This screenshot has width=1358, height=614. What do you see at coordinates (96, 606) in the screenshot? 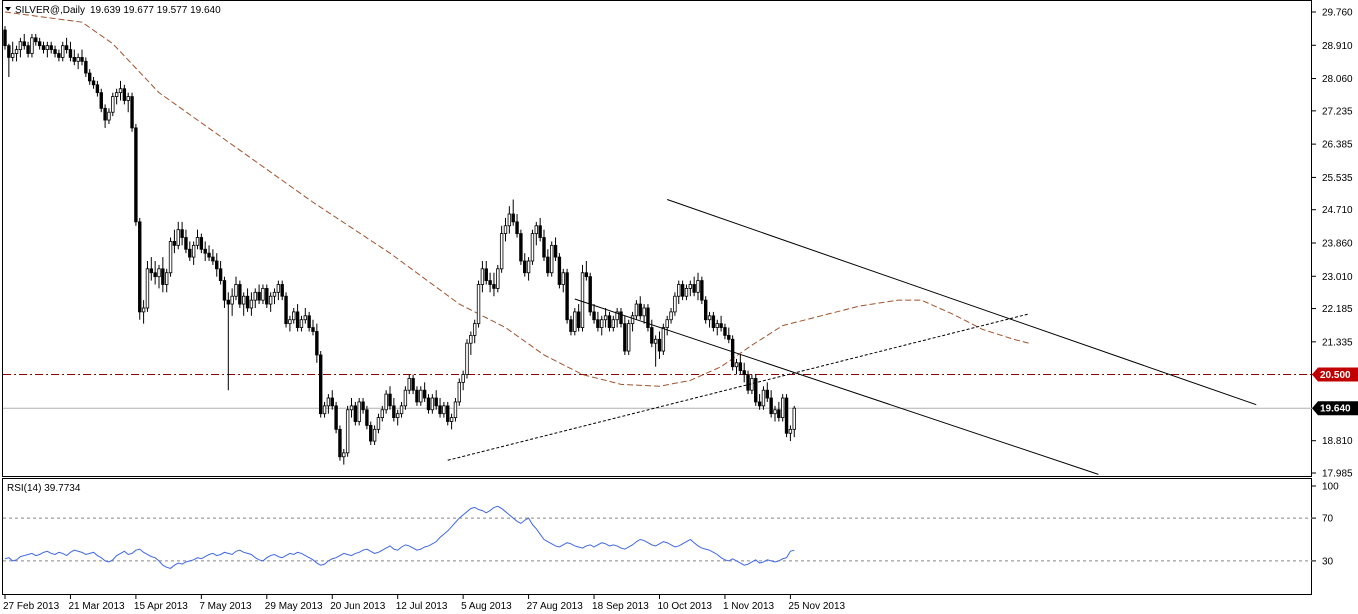
I see `time-tick-label: 21 Mar 2013` at bounding box center [96, 606].